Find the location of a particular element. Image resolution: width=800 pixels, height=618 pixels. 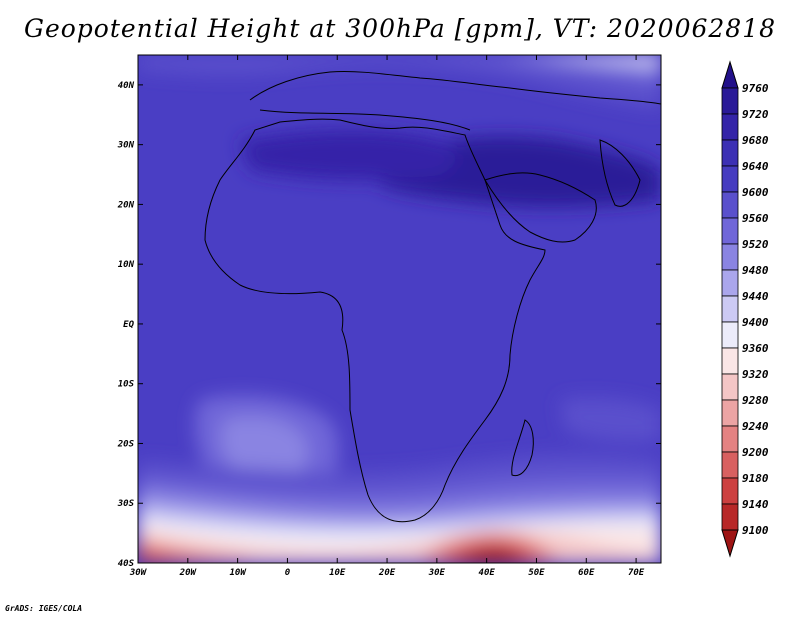

mediterranean-outline is located at coordinates (365, 120).